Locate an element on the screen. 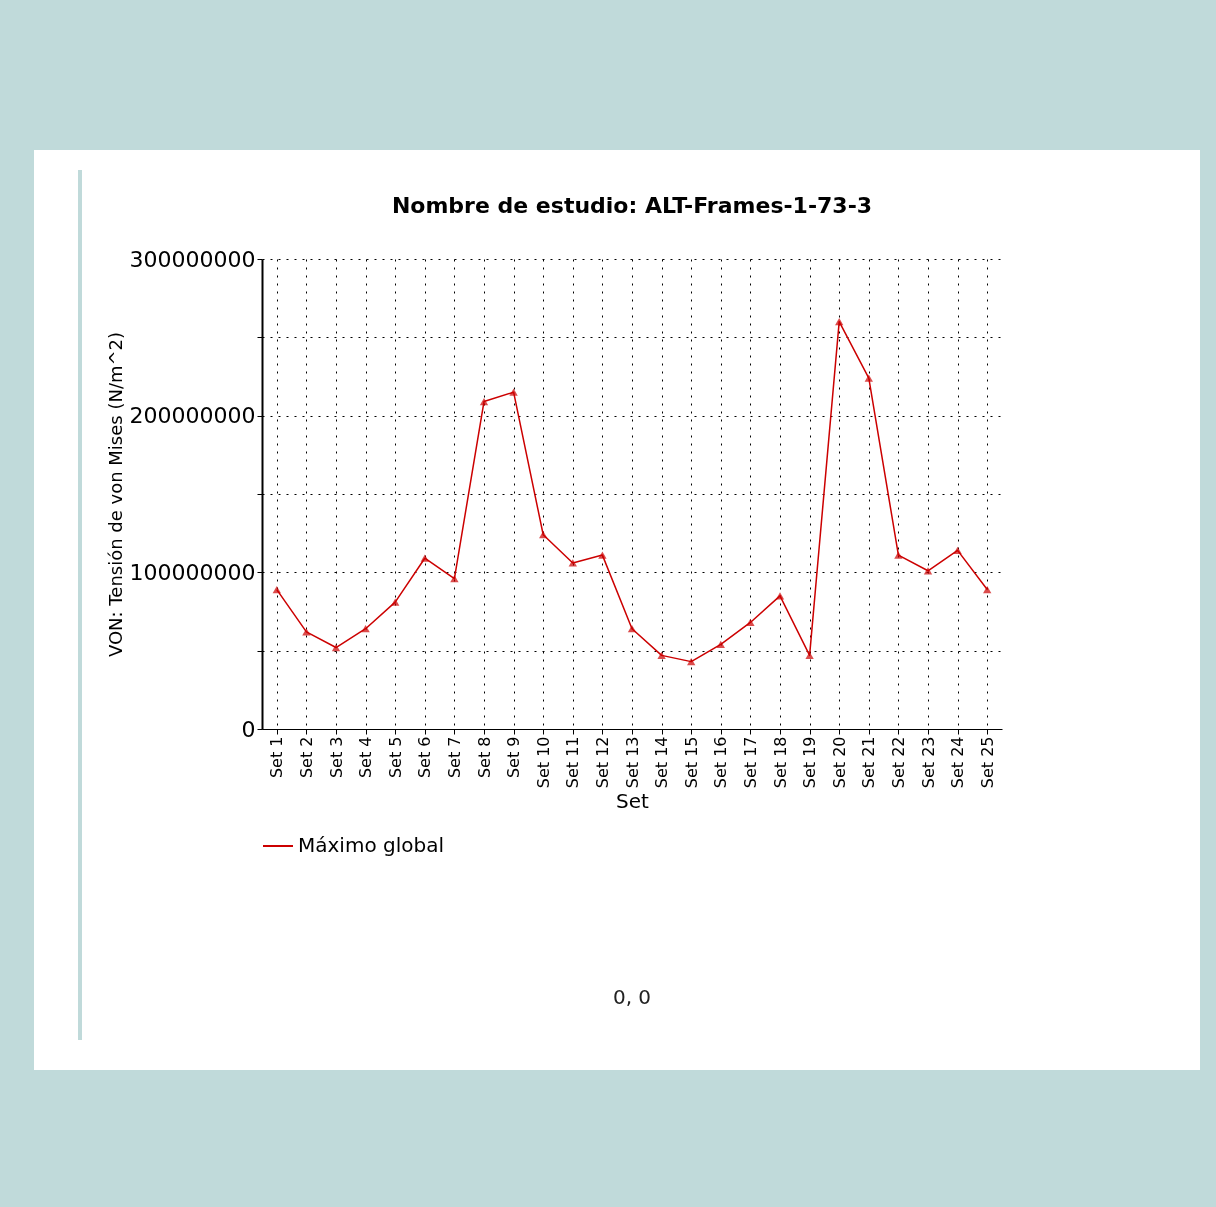  y-tick-label: 100000000 is located at coordinates (192, 572).